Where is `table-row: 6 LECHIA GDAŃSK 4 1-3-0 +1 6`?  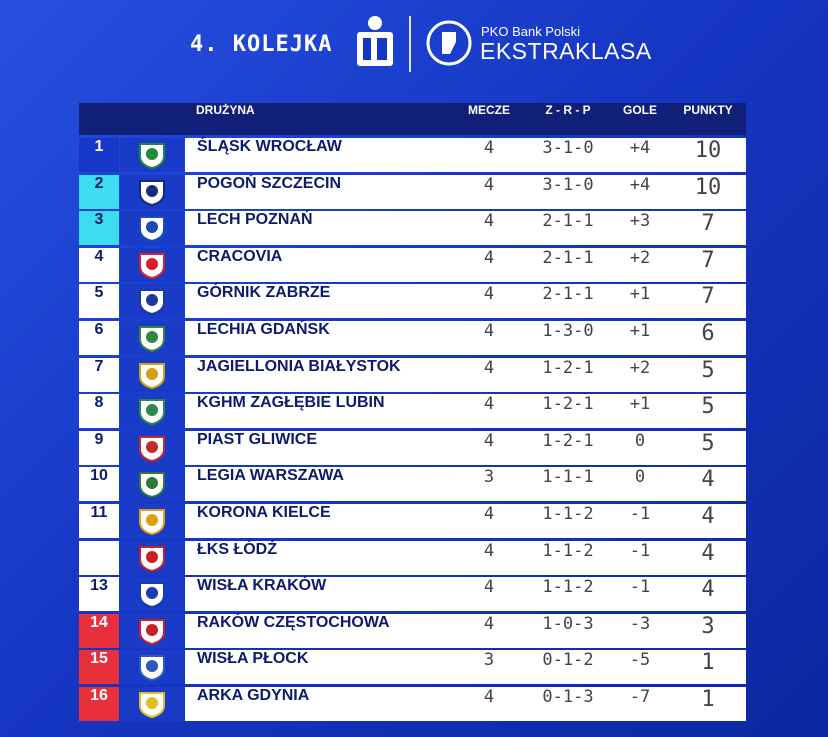
table-row: 6 LECHIA GDAŃSK 4 1-3-0 +1 6 is located at coordinates (412, 338).